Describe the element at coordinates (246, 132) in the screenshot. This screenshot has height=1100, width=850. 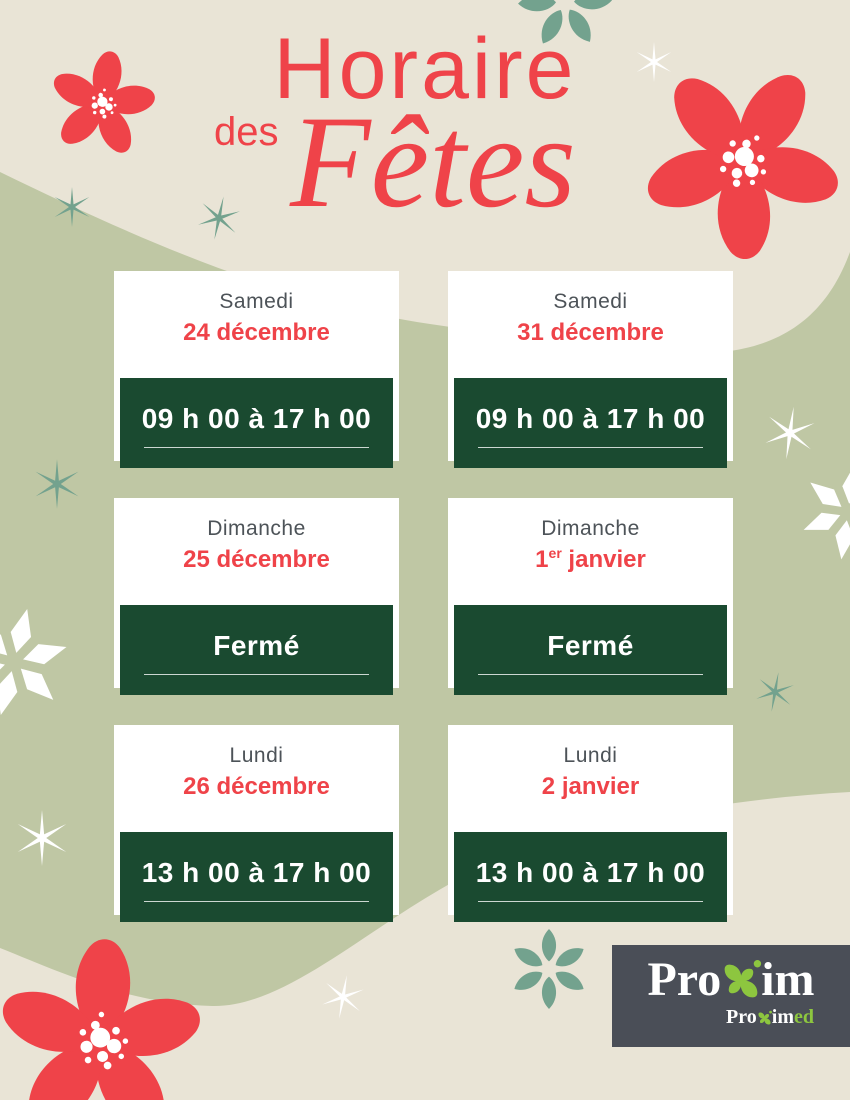
I see `title-des: des` at that location.